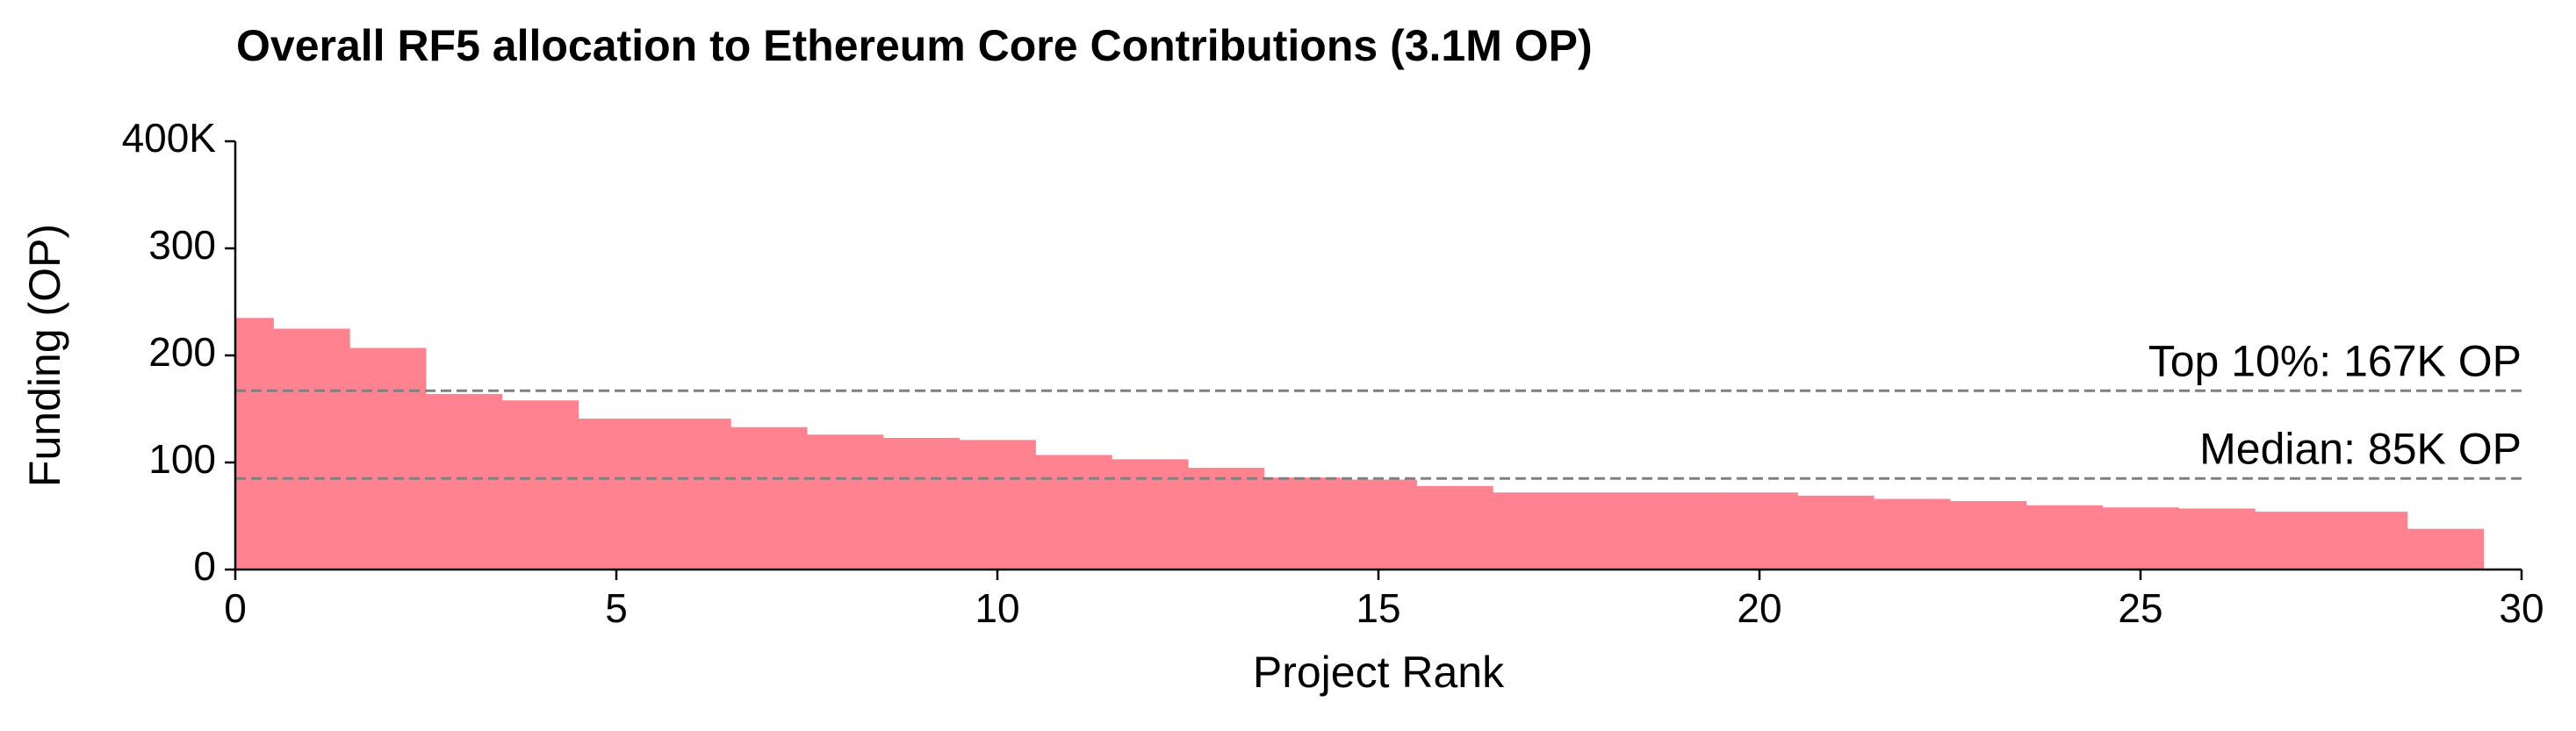 This screenshot has height=731, width=2576. Describe the element at coordinates (182, 459) in the screenshot. I see `y-tick-label: 100` at that location.